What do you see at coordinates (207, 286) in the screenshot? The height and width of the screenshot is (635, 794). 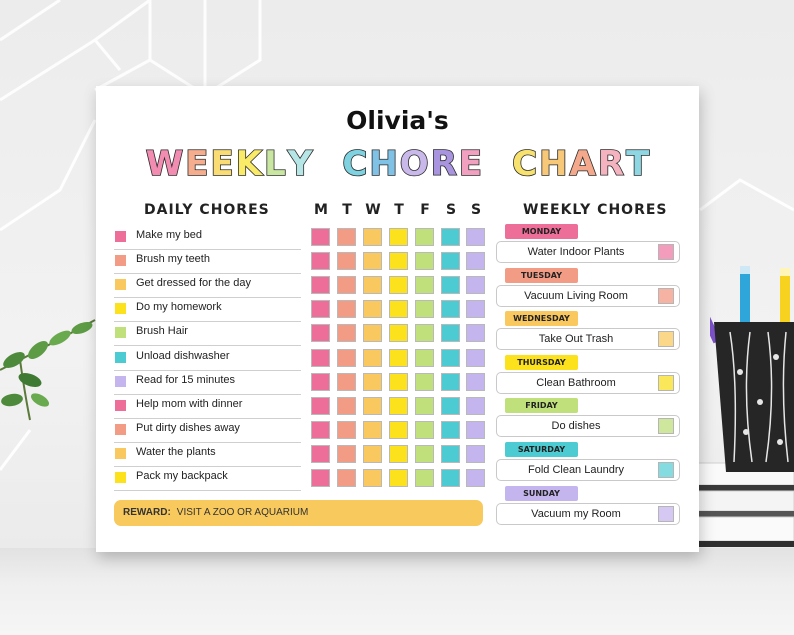 I see `daily-chore-row: Get dressed for the day` at bounding box center [207, 286].